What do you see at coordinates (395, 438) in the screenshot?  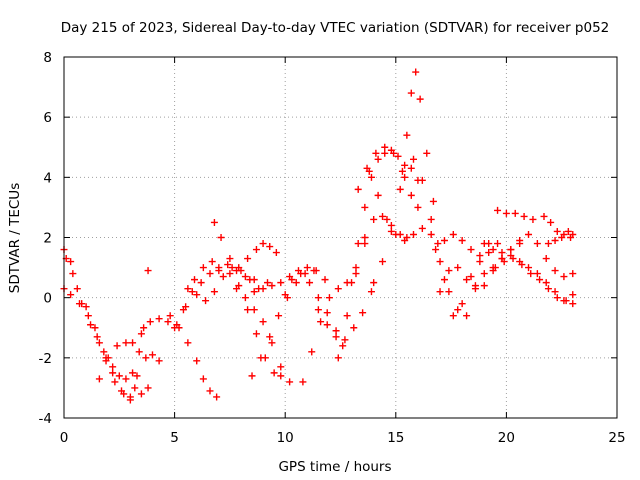 I see `x-tick-label: 15` at bounding box center [395, 438].